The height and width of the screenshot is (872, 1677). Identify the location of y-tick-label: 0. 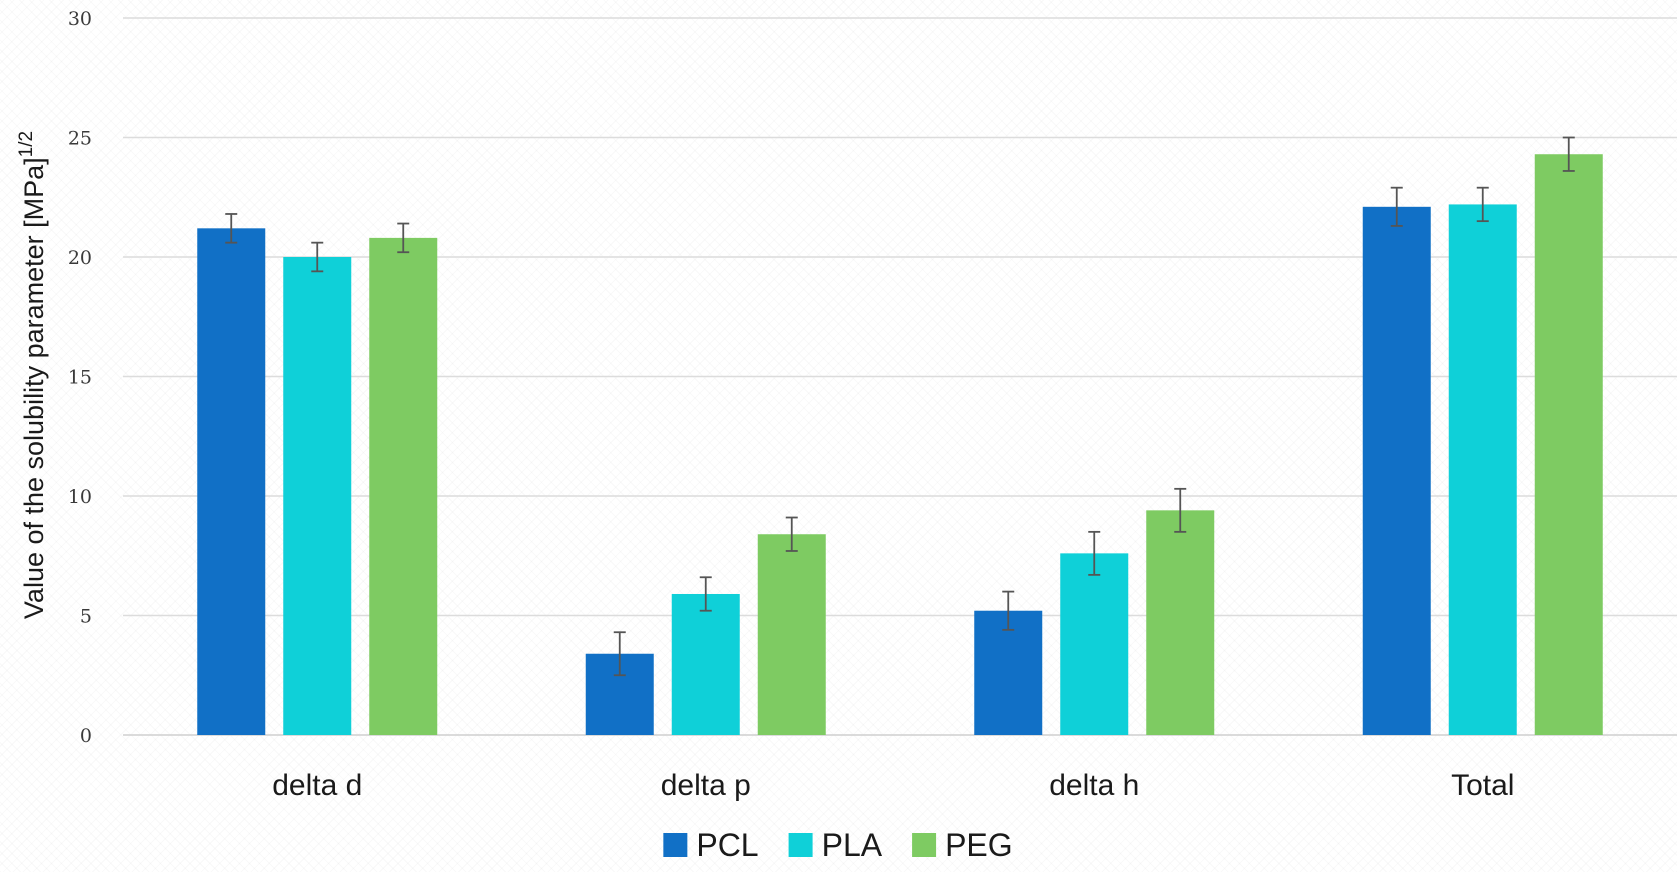
(86, 736).